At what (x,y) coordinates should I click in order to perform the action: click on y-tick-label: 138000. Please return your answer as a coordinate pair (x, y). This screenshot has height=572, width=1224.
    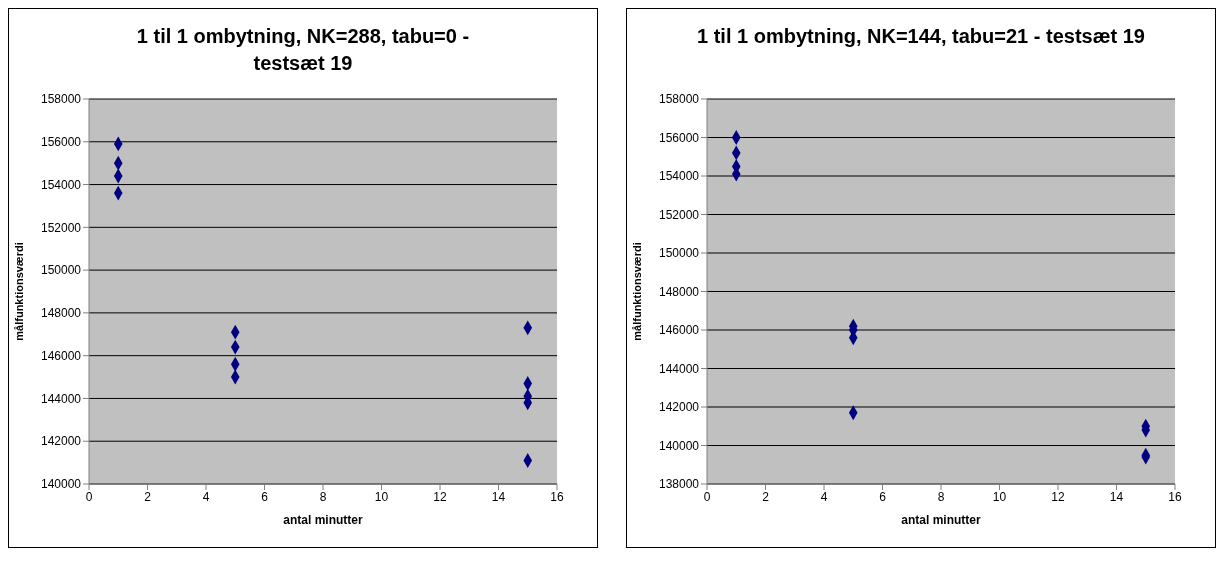
    Looking at the image, I should click on (679, 484).